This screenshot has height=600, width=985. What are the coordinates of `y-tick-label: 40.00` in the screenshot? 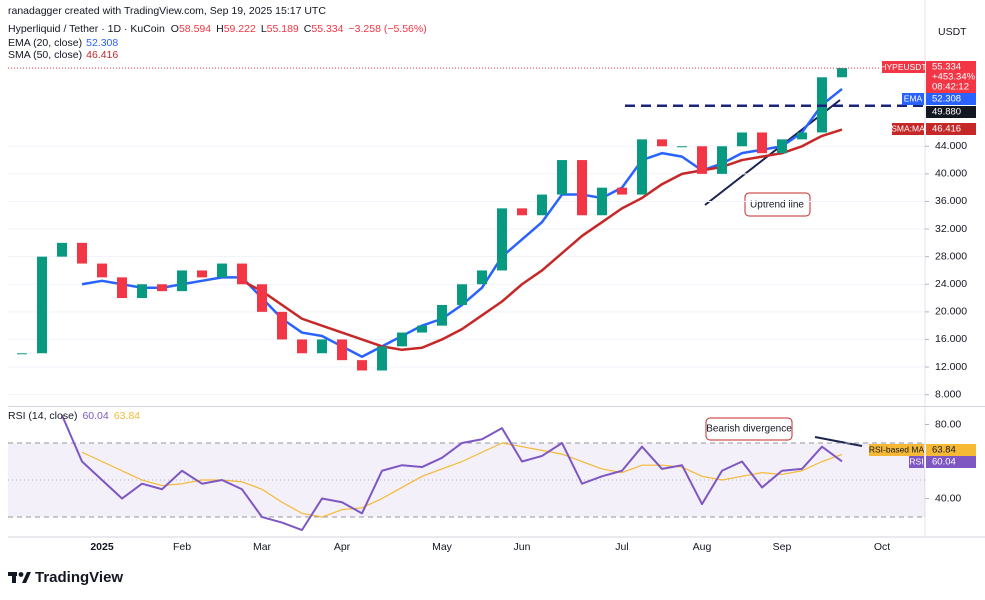 It's located at (948, 498).